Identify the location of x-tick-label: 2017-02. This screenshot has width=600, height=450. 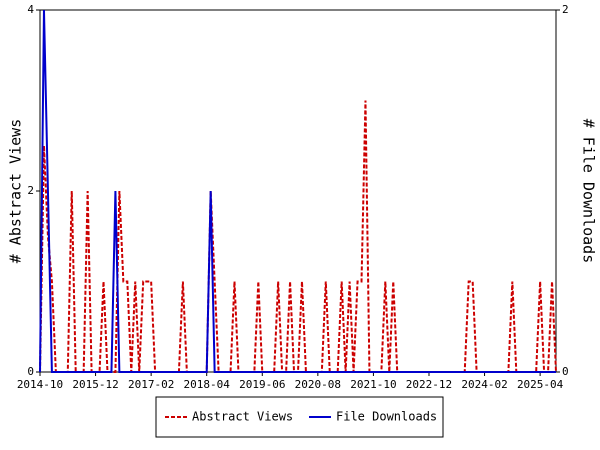
(151, 384).